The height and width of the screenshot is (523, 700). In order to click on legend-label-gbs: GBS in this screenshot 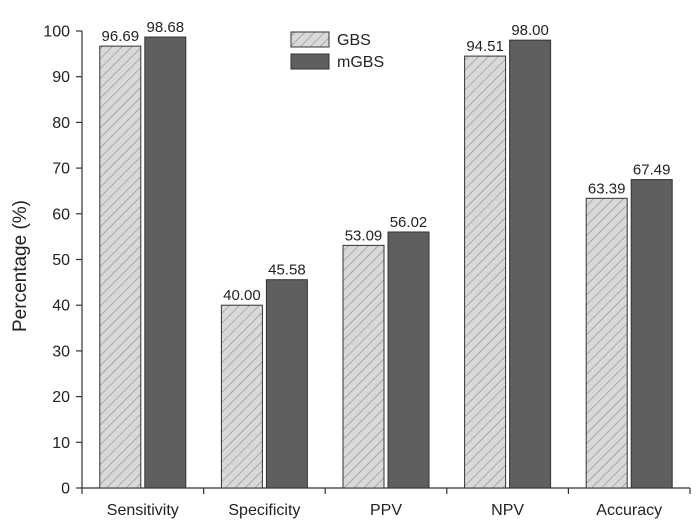, I will do `click(354, 40)`.